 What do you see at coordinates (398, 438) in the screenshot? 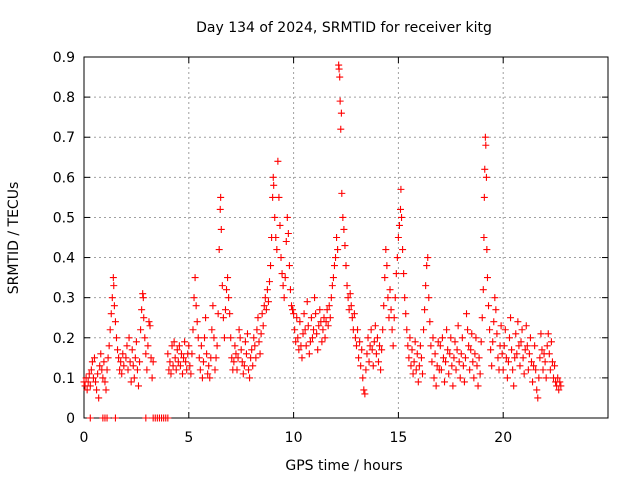
I see `x-tick-label: 15` at bounding box center [398, 438].